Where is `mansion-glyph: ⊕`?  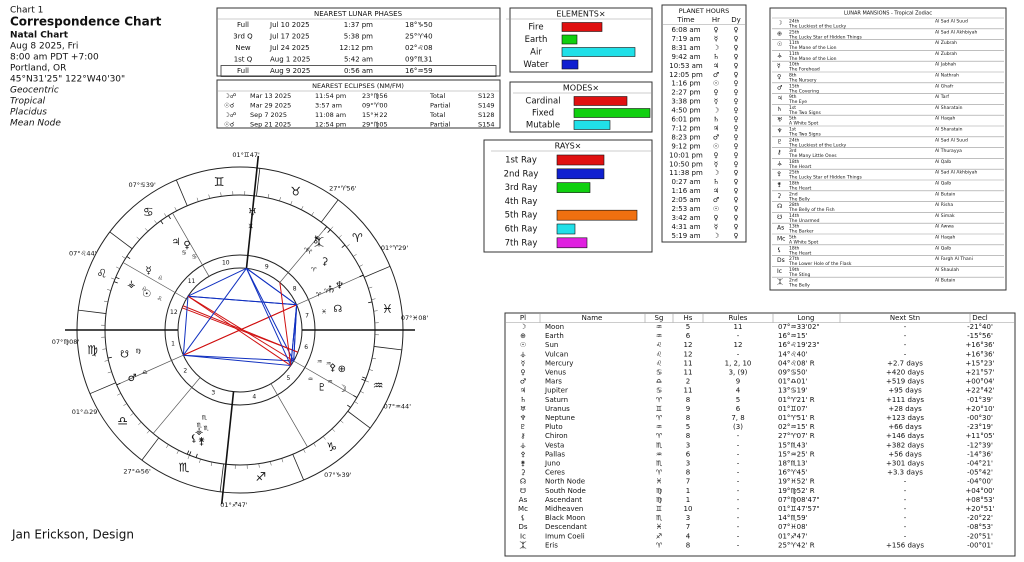 mansion-glyph: ⊕ is located at coordinates (779, 33).